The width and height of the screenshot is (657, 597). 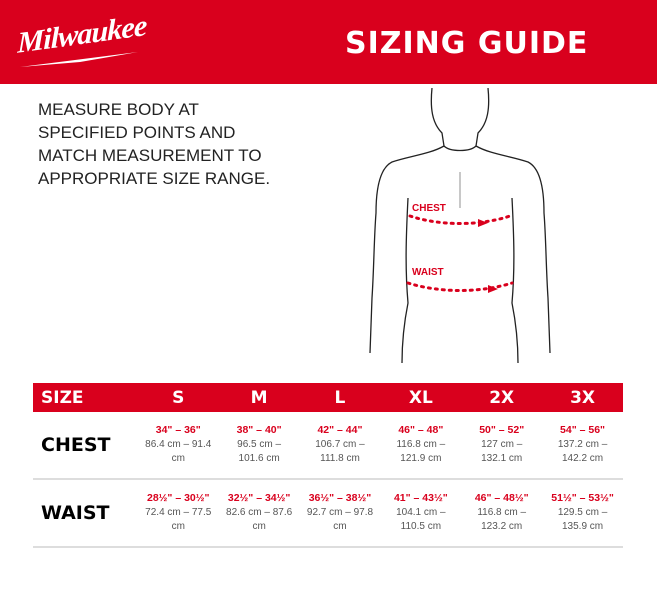 What do you see at coordinates (178, 430) in the screenshot?
I see `inches-range: 34" – 36"` at bounding box center [178, 430].